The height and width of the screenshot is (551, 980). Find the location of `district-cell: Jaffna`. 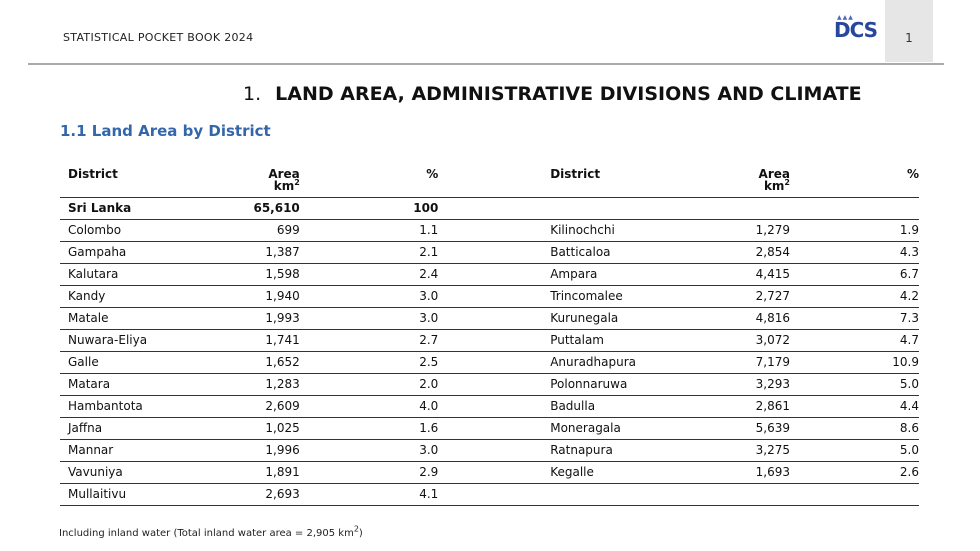

district-cell: Jaffna is located at coordinates (145, 428).